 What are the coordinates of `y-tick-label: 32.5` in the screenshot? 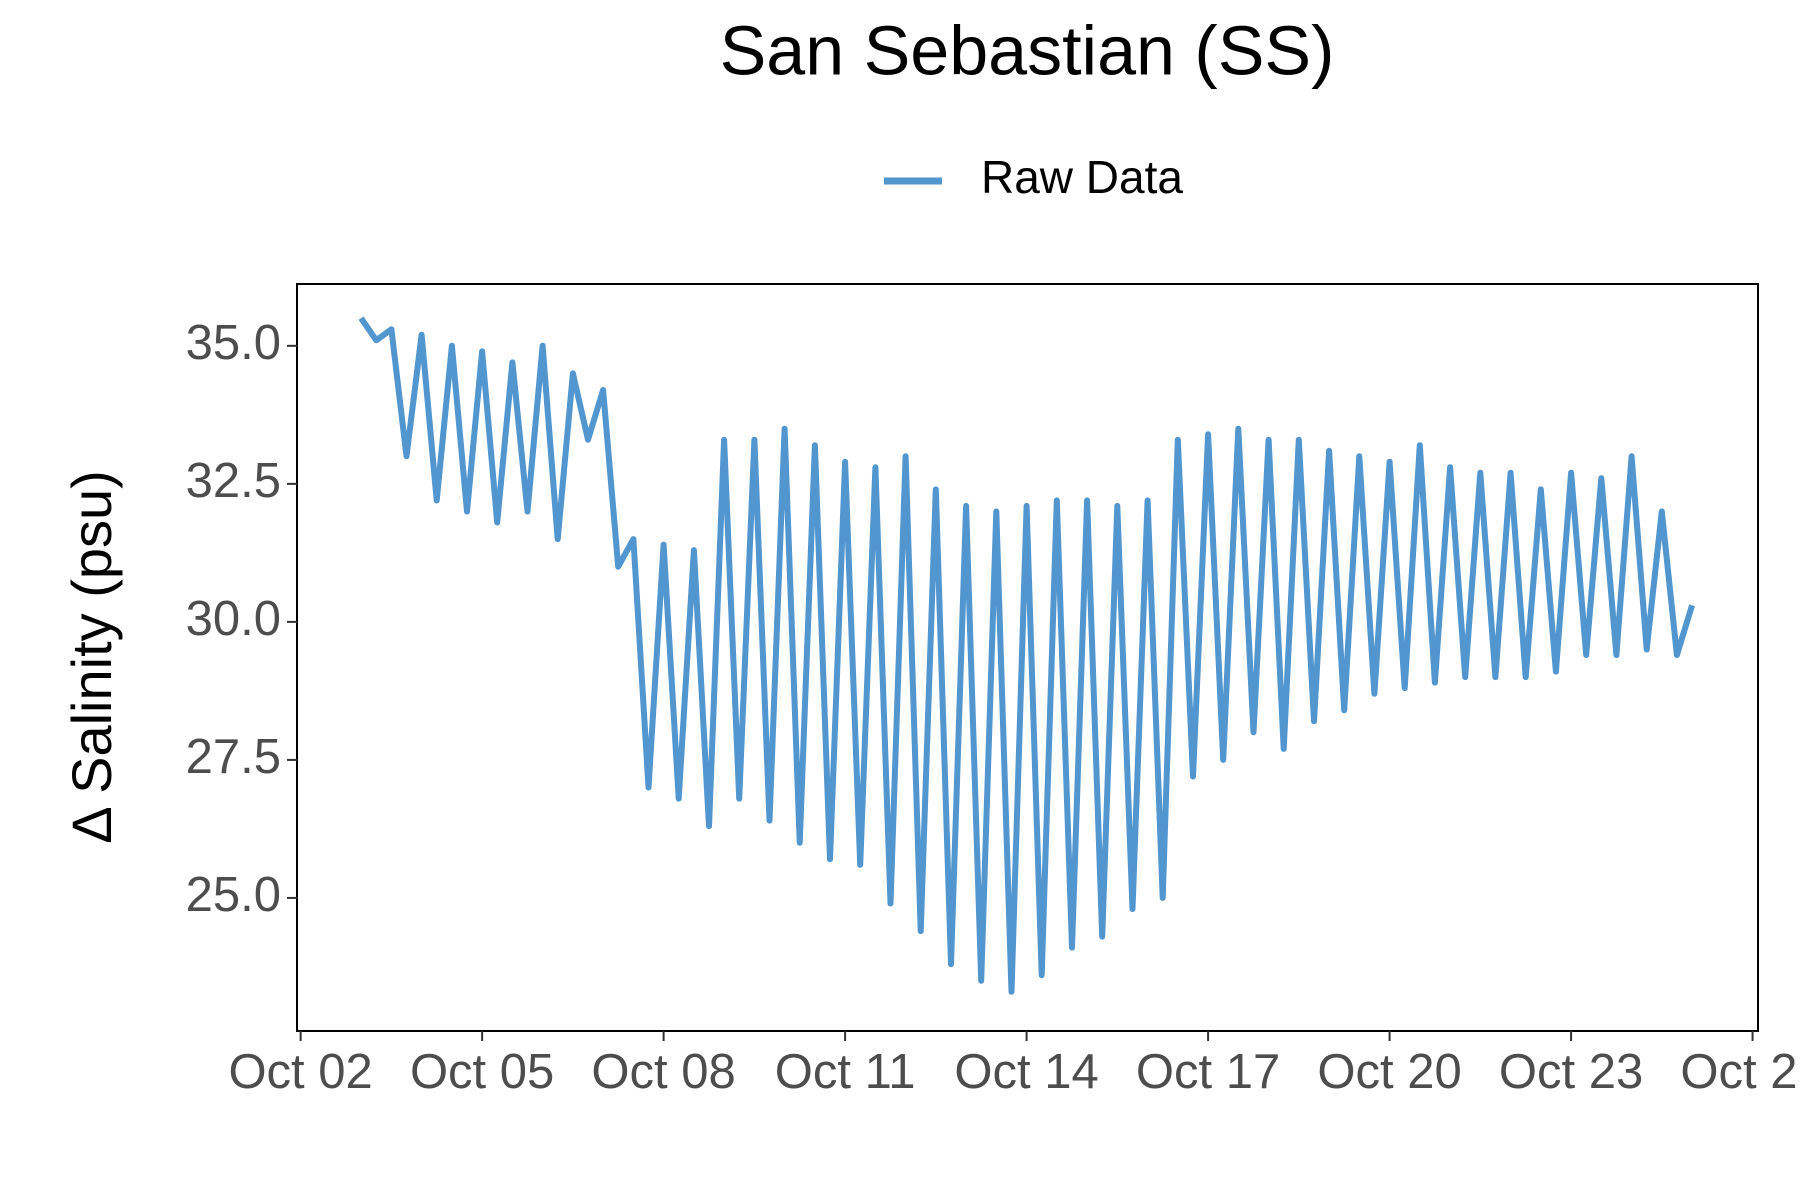 It's located at (233, 481).